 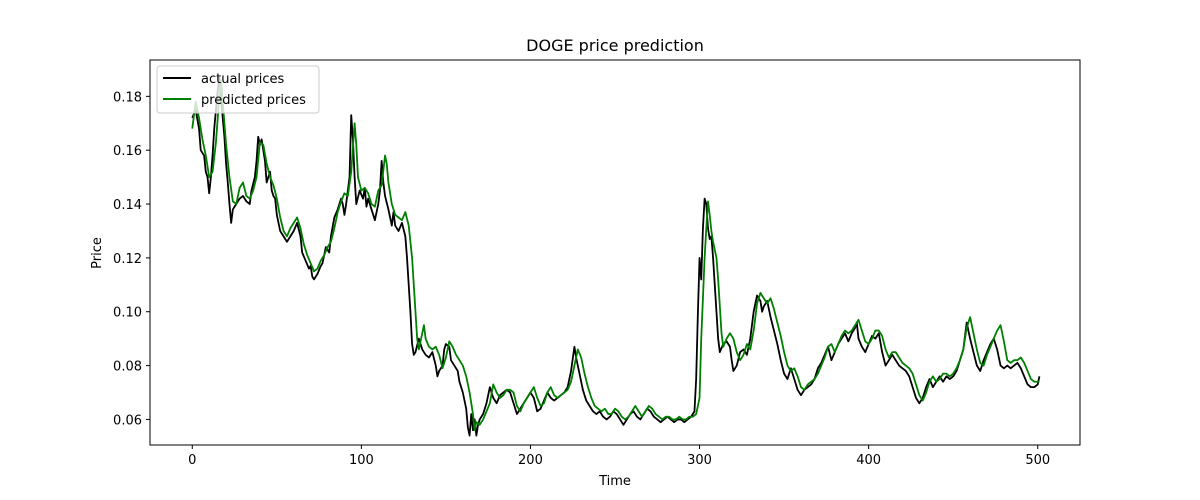 What do you see at coordinates (614, 481) in the screenshot?
I see `x-axis-label: Time` at bounding box center [614, 481].